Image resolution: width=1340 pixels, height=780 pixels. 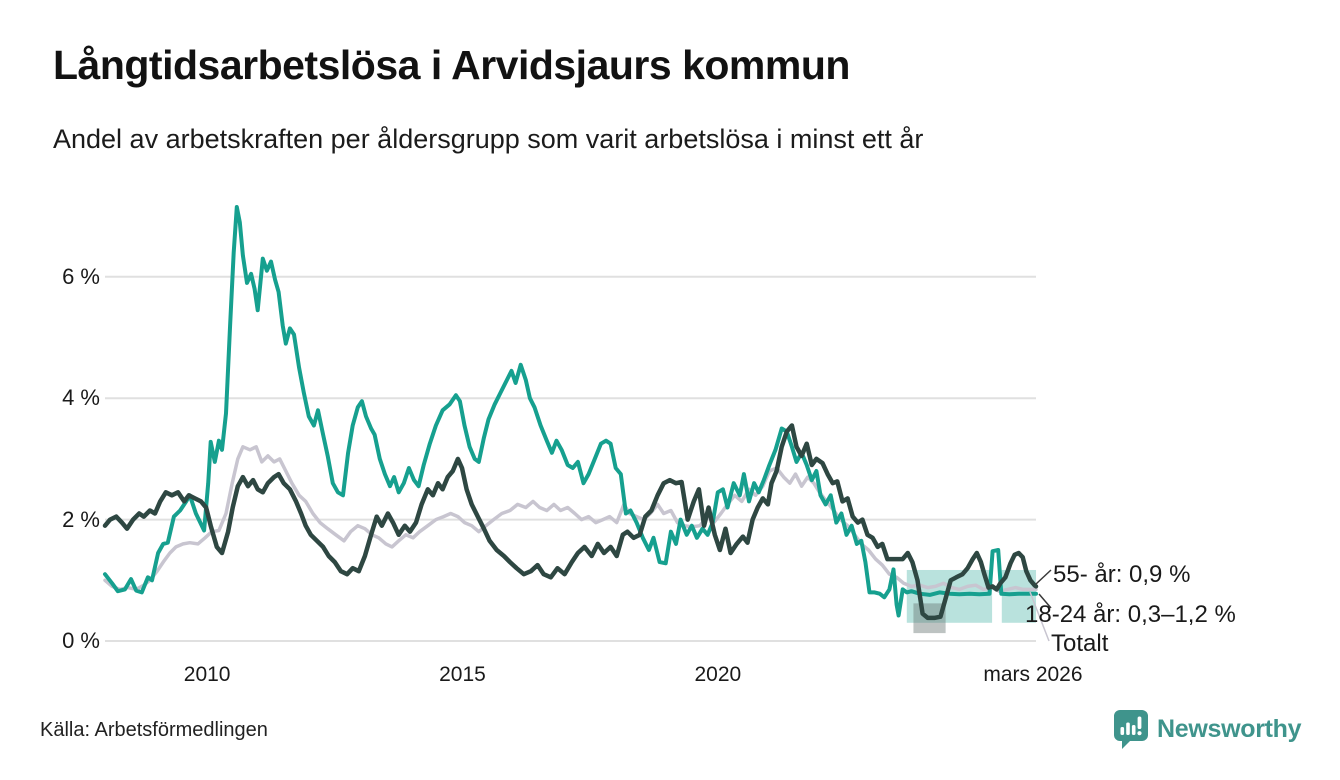 What do you see at coordinates (1131, 729) in the screenshot?
I see `newsworthy-icon` at bounding box center [1131, 729].